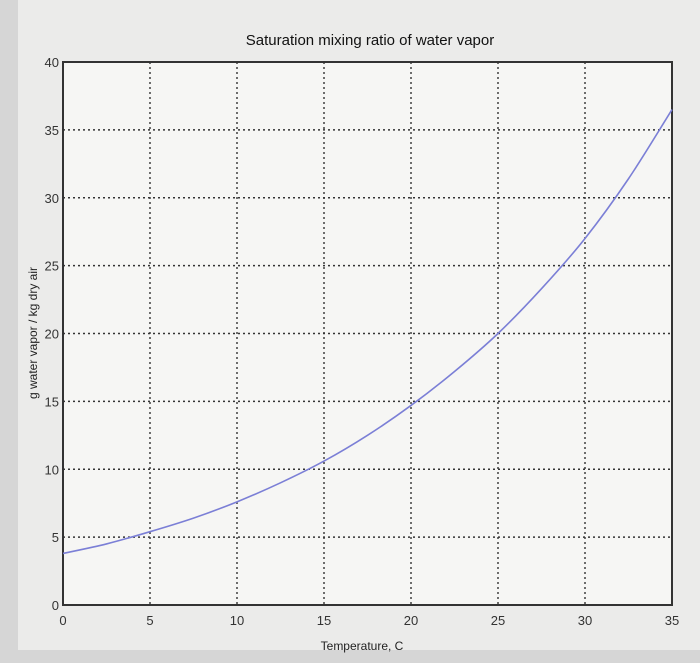  Describe the element at coordinates (52, 130) in the screenshot. I see `y-tick-label: 35` at that location.